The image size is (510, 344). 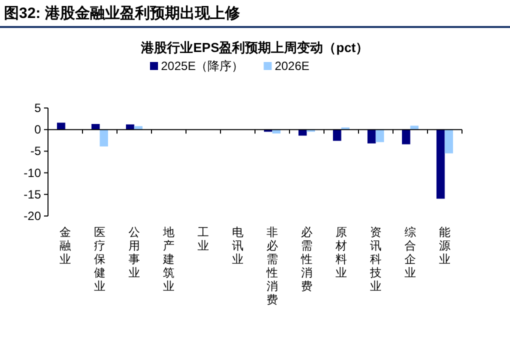 What do you see at coordinates (341, 253) in the screenshot?
I see `x-tick-label: 原材料业` at bounding box center [341, 253].